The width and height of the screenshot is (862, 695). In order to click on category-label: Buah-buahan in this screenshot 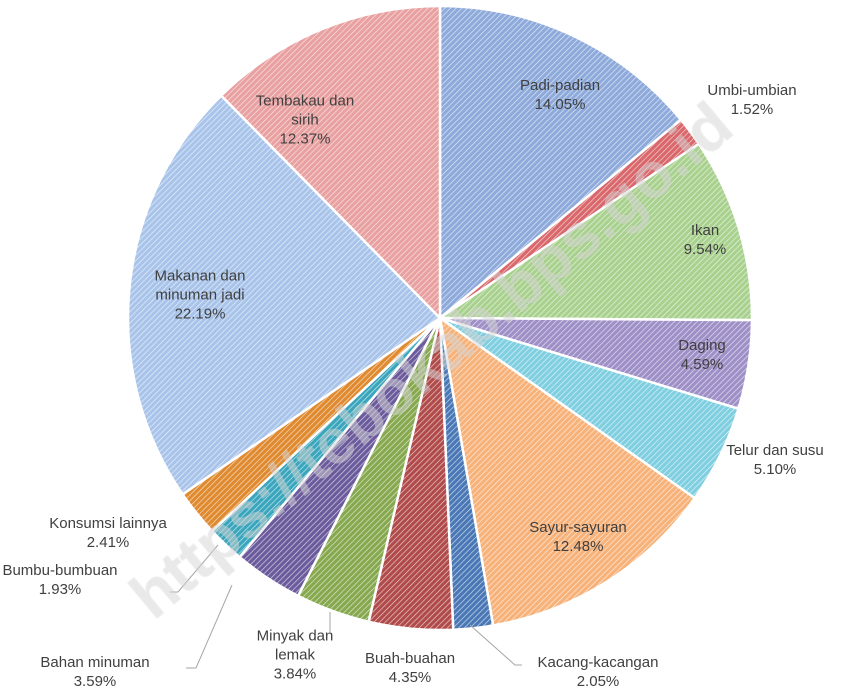, I will do `click(410, 658)`.